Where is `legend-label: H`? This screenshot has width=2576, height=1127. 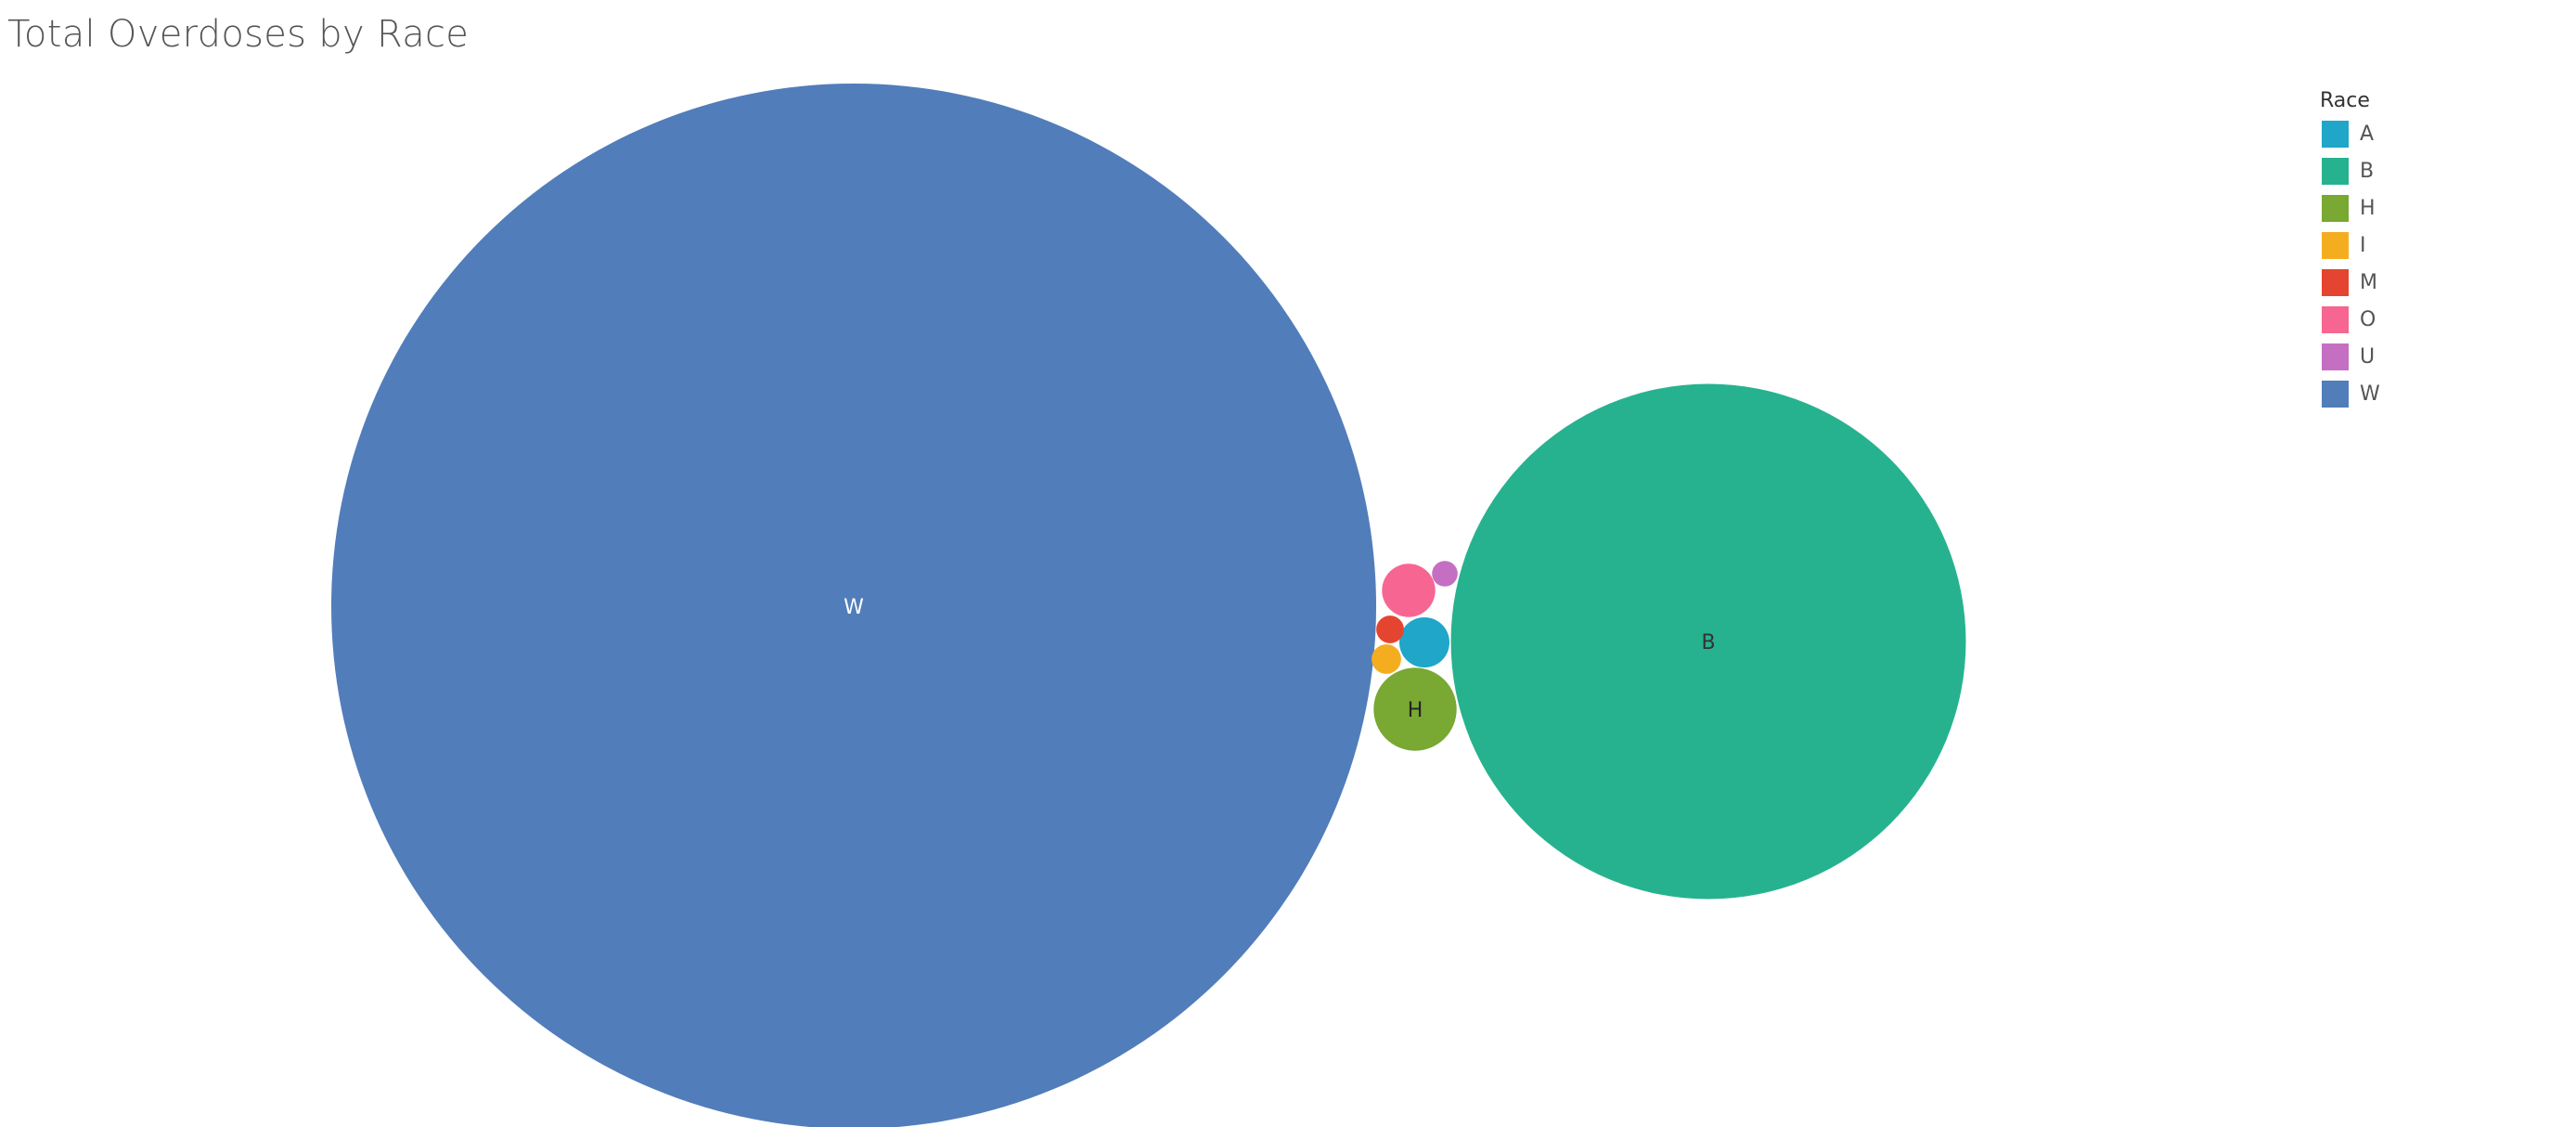
legend-label: H is located at coordinates (2368, 208).